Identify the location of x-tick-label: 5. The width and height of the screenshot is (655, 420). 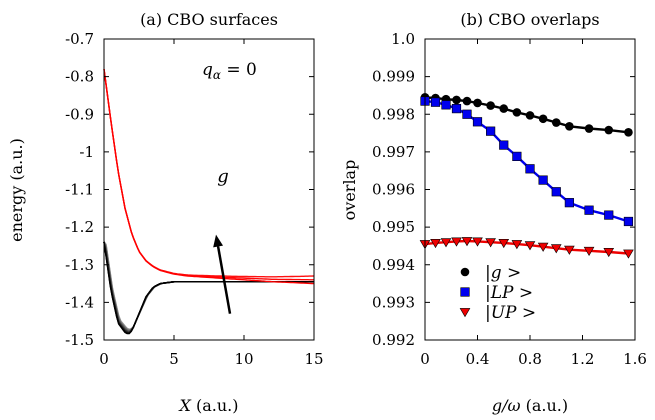
(174, 359).